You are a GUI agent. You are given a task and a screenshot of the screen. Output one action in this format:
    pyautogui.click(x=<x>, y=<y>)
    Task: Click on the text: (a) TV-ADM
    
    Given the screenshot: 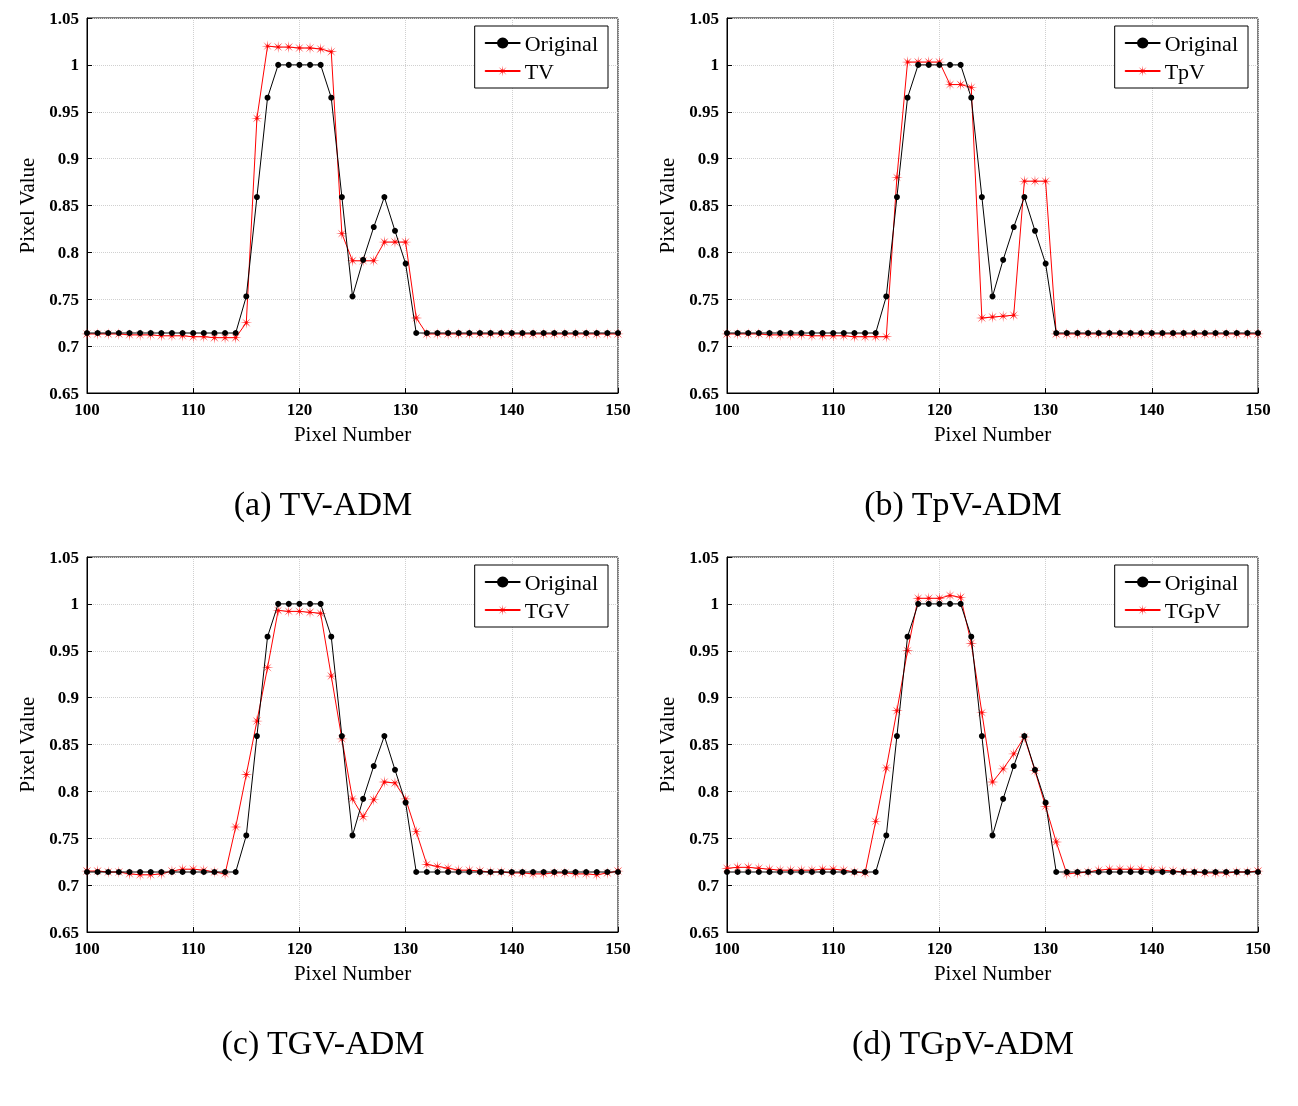 What is the action you would take?
    pyautogui.click(x=323, y=503)
    